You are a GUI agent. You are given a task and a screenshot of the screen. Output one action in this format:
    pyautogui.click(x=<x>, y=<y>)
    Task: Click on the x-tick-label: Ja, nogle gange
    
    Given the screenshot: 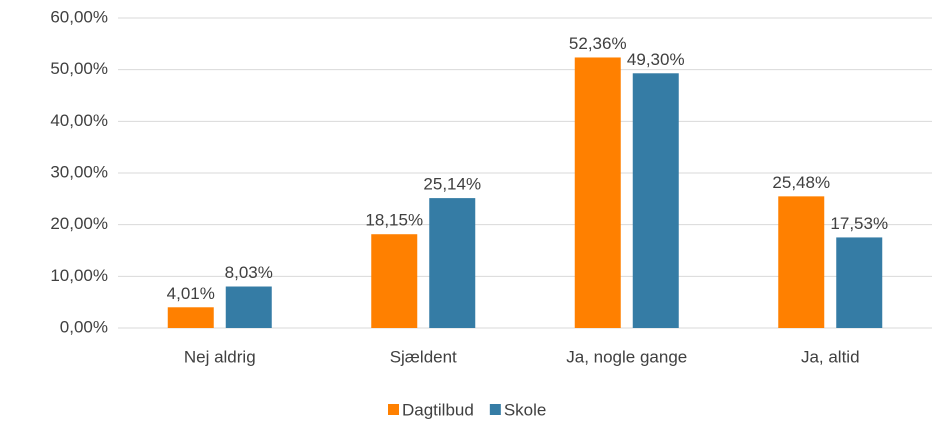 What is the action you would take?
    pyautogui.click(x=626, y=356)
    